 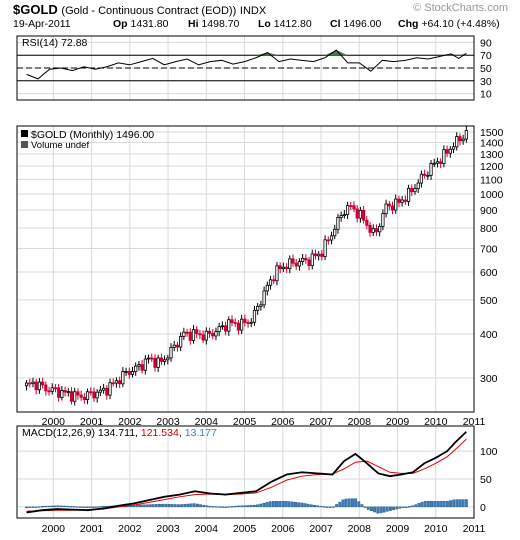 I want to click on price-x-tick-2011: 2011, so click(x=474, y=422).